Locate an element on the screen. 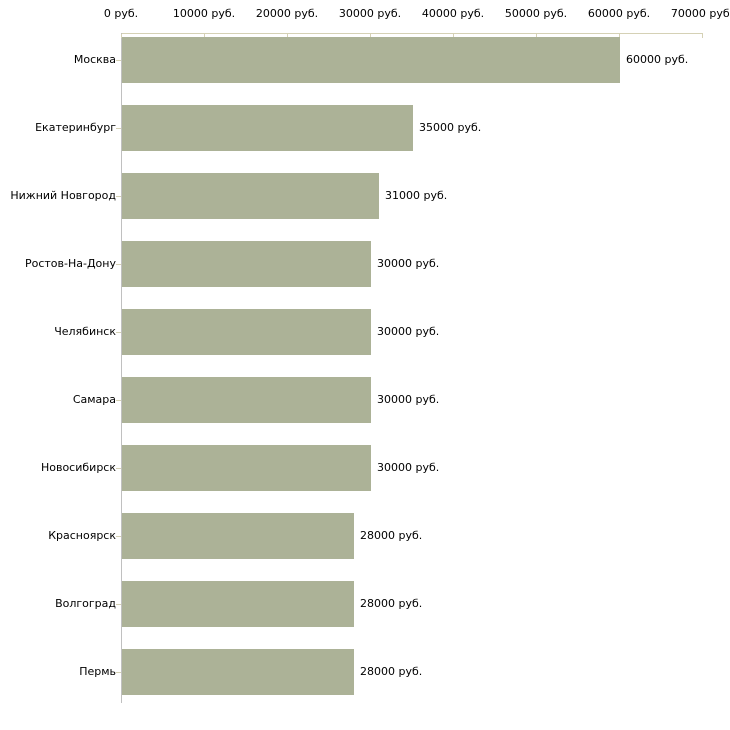 The height and width of the screenshot is (730, 730). x-axis-tick-label: 30000 руб. is located at coordinates (370, 13).